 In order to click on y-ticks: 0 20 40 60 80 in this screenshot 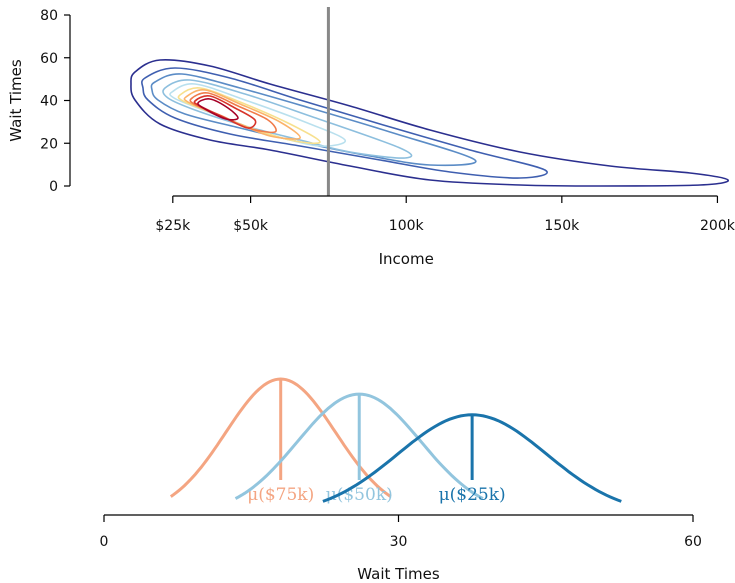, I will do `click(55, 101)`.